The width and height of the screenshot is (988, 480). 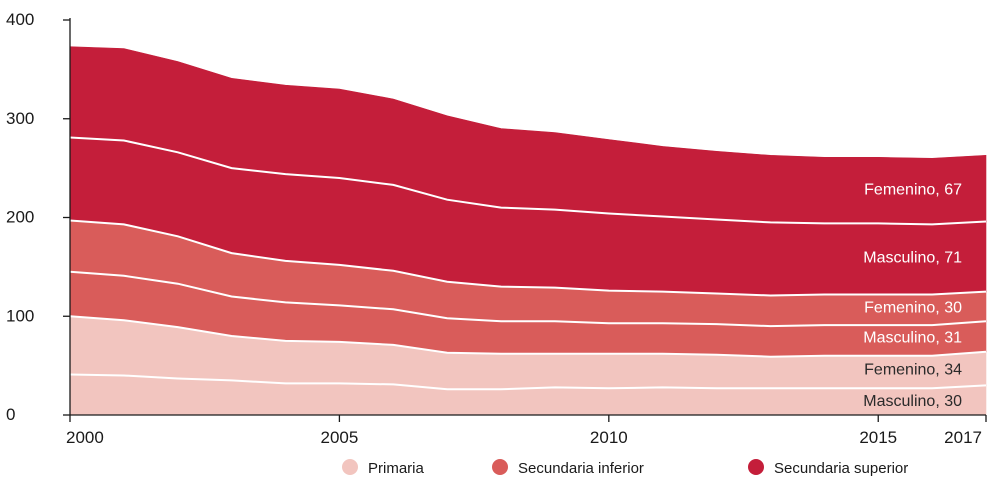 What do you see at coordinates (581, 468) in the screenshot?
I see `legend-label-2: Secundaria inferior` at bounding box center [581, 468].